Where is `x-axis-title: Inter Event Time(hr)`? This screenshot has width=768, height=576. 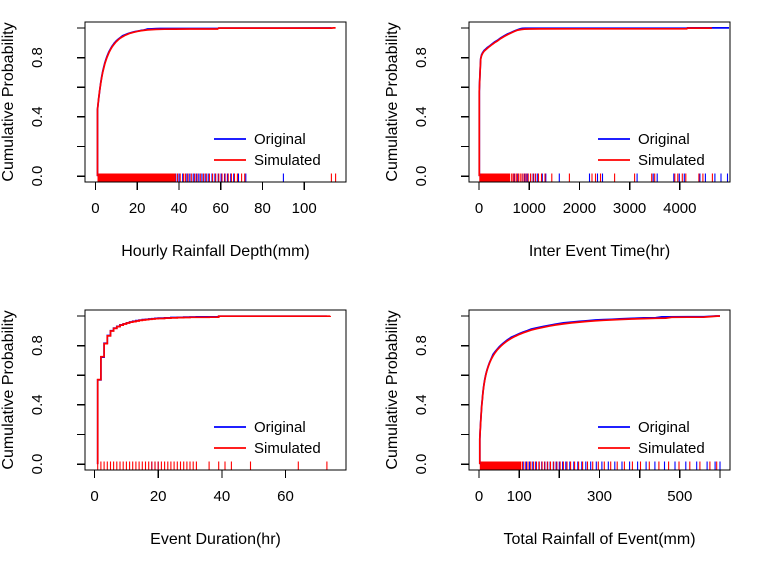
x-axis-title: Inter Event Time(hr) is located at coordinates (599, 251).